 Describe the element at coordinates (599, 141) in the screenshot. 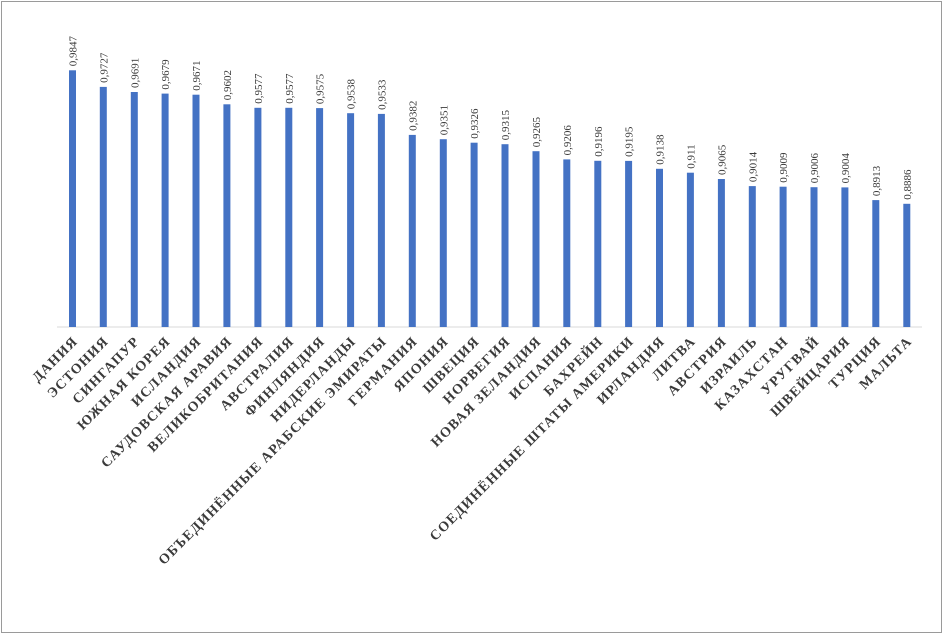

I see `value-label: 0,9196` at that location.